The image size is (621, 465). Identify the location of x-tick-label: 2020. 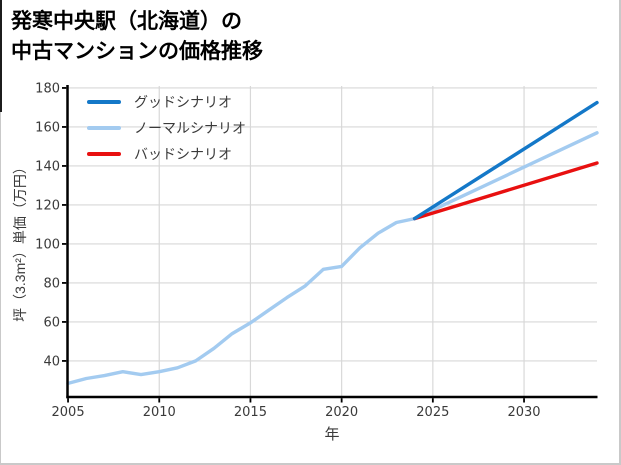
(341, 412).